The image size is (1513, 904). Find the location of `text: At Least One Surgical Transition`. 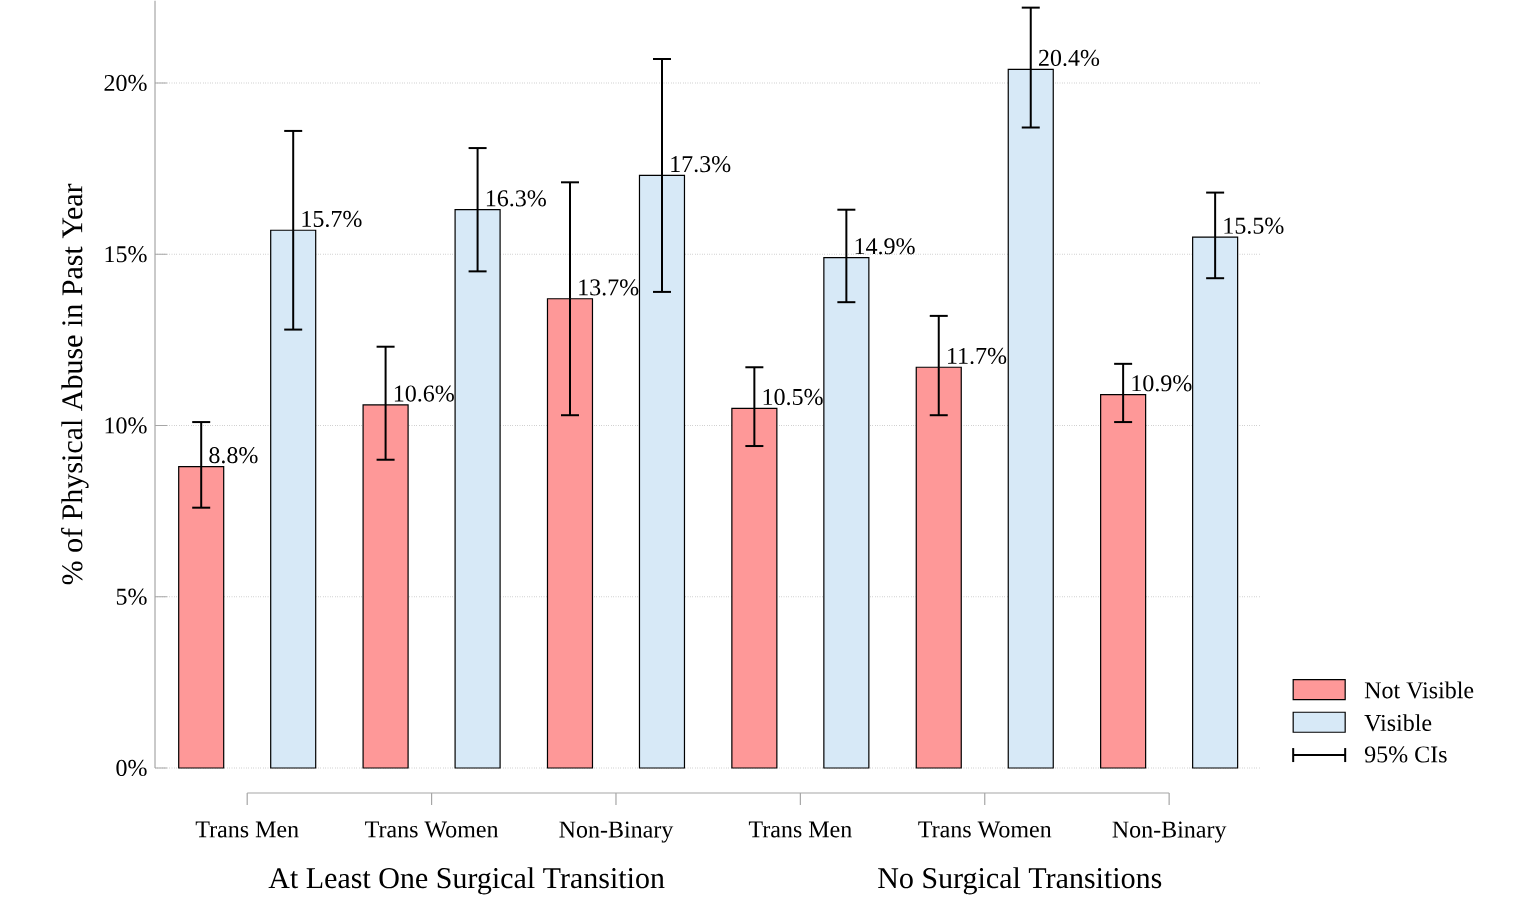

text: At Least One Surgical Transition is located at coordinates (466, 881).